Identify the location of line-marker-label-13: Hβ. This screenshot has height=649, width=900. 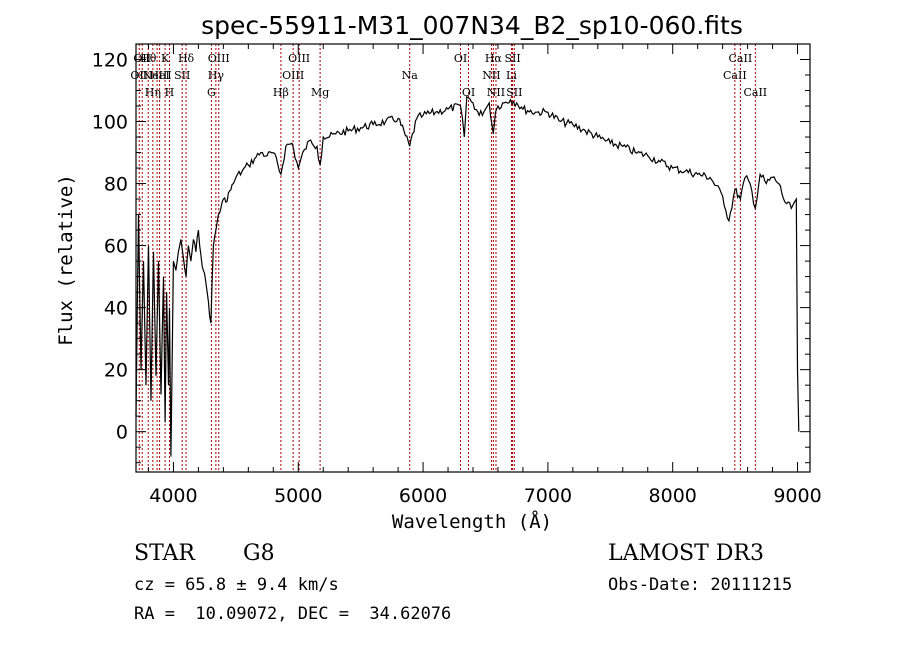
(281, 92).